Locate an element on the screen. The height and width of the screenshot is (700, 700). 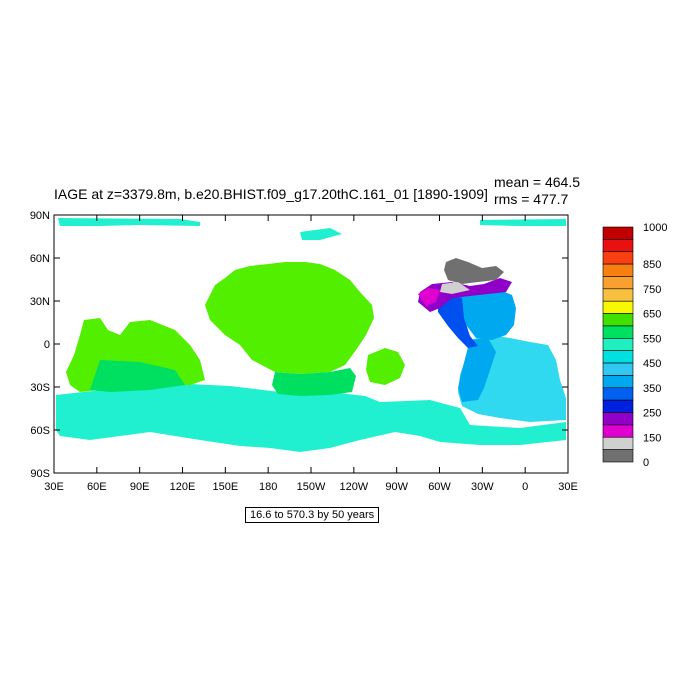
y-tick-label: 30S is located at coordinates (40, 388).